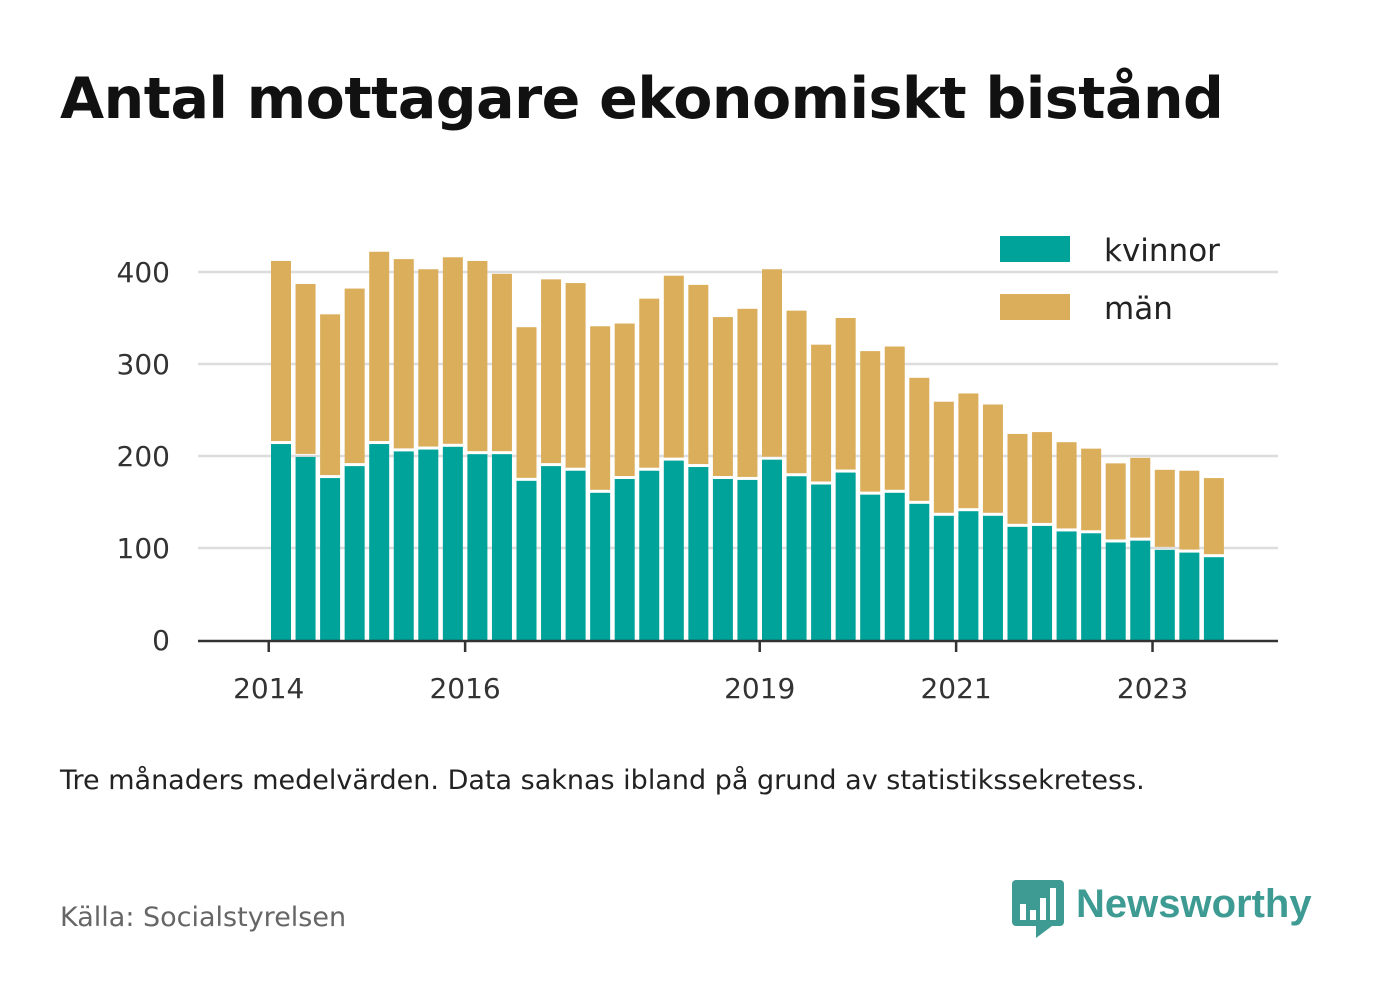  Describe the element at coordinates (673, 366) in the screenshot. I see `bar-man-2018-Q2` at that location.